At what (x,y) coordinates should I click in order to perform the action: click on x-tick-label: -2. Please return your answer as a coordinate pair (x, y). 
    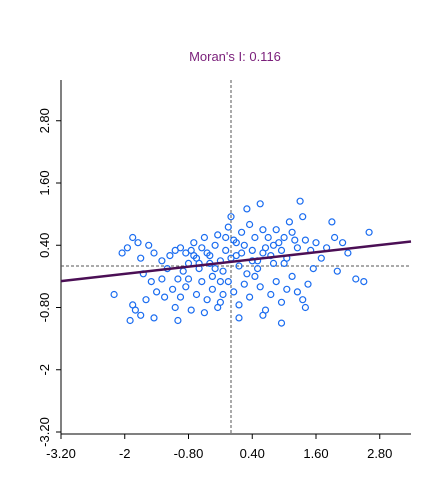
    Looking at the image, I should click on (125, 453).